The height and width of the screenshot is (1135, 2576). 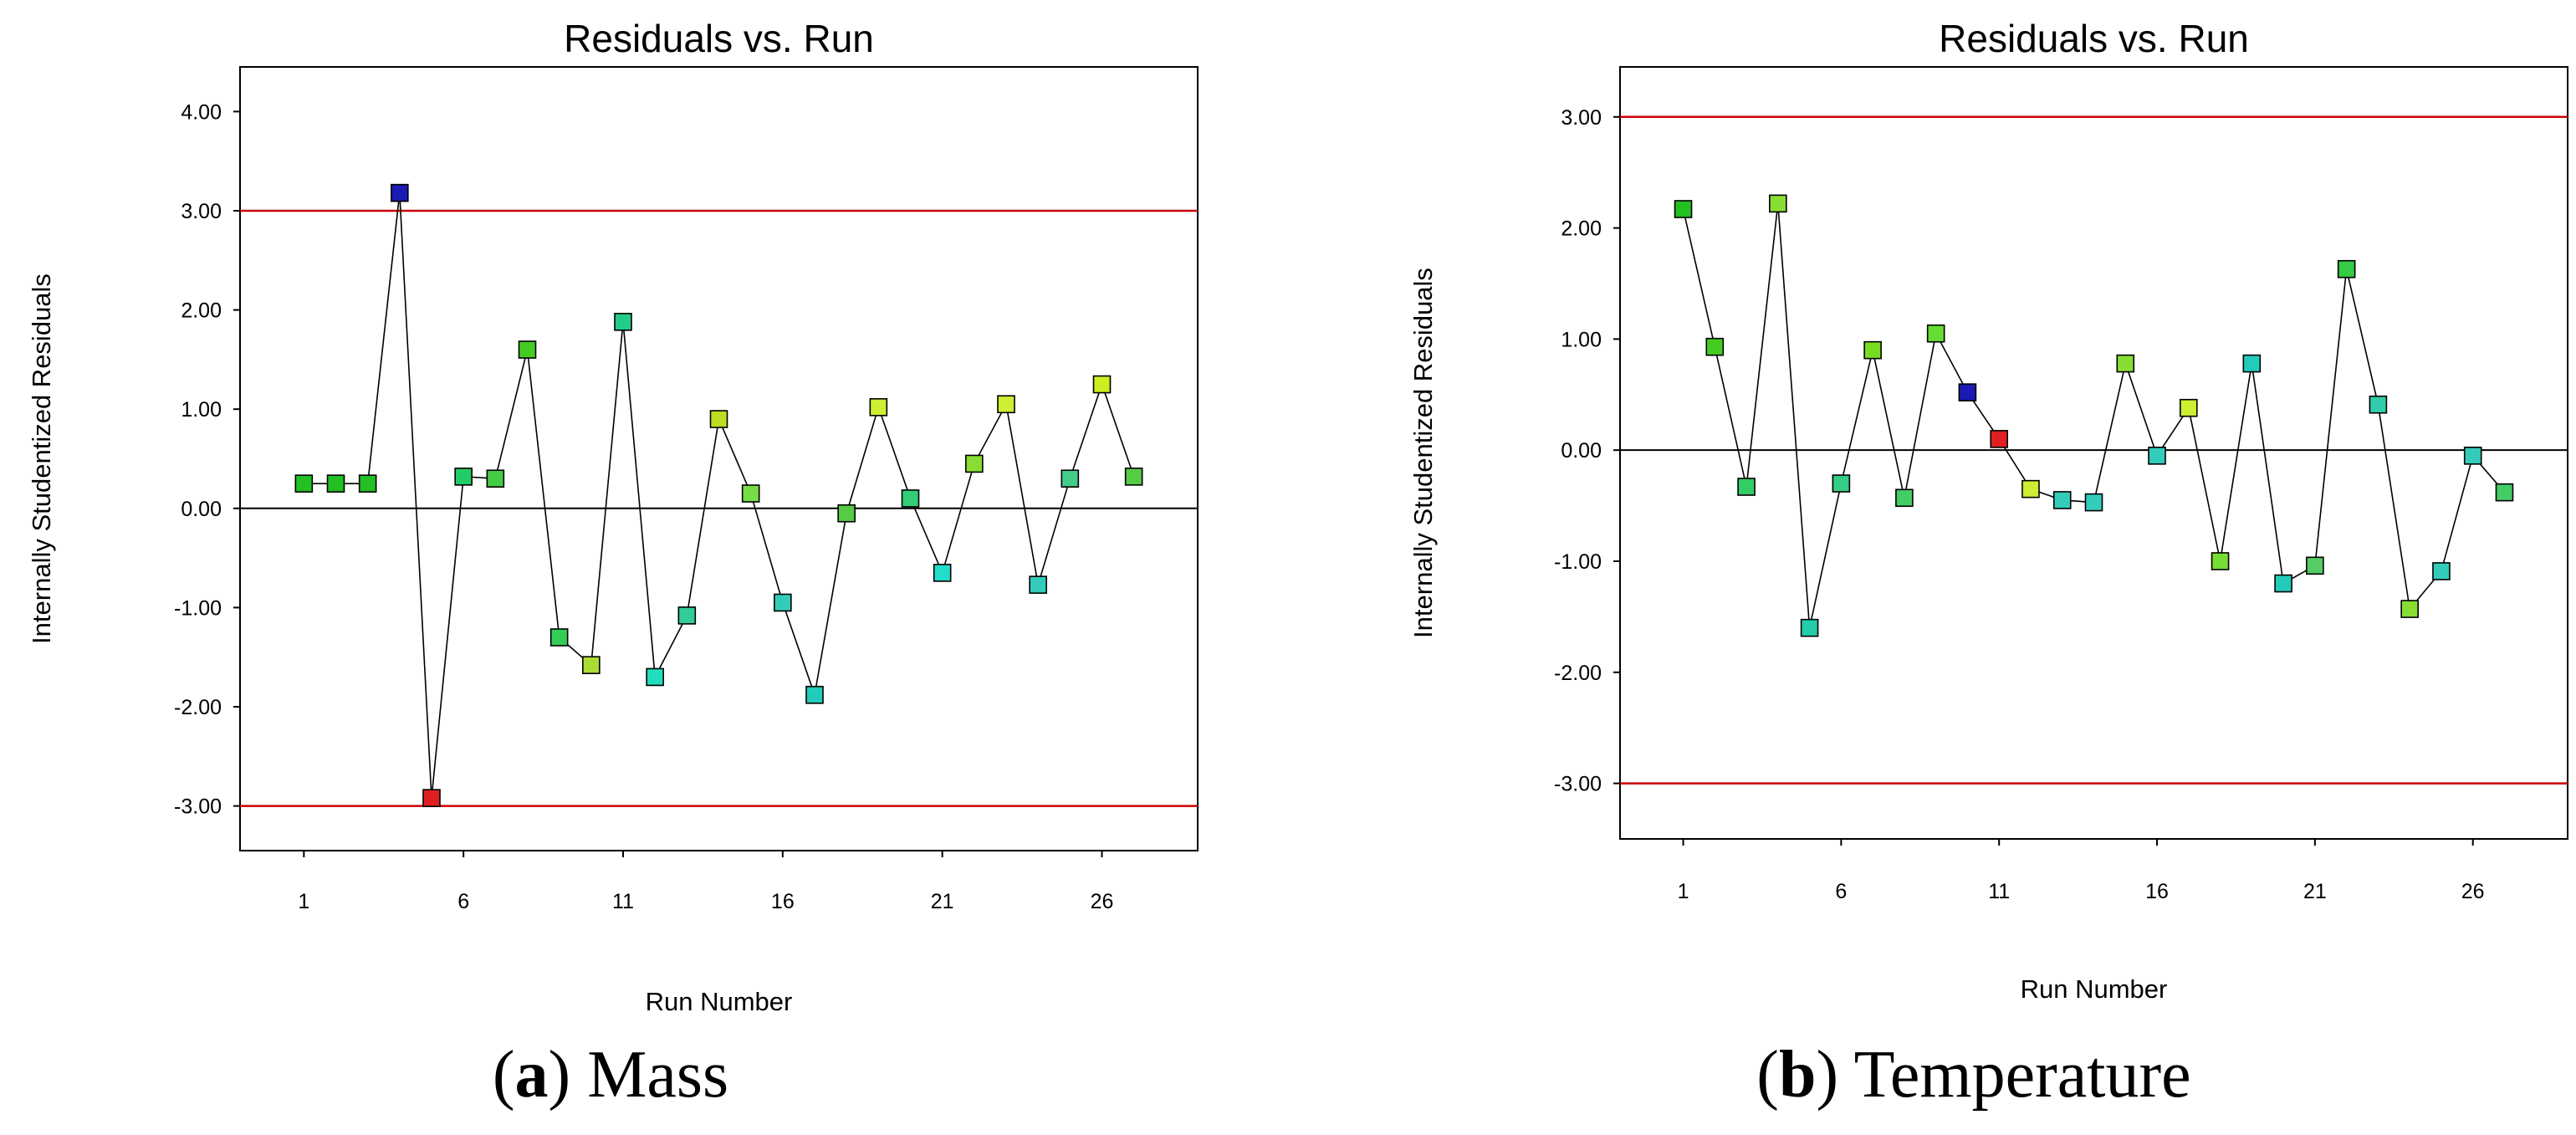 What do you see at coordinates (2014, 1075) in the screenshot?
I see `caption-b-text: Temperature` at bounding box center [2014, 1075].